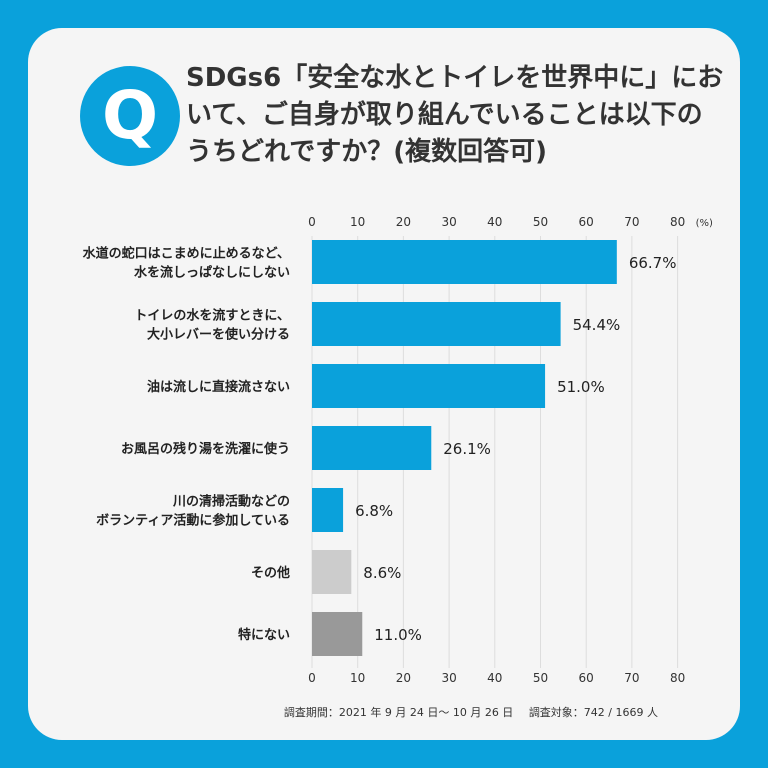 The image size is (768, 768). I want to click on category-label-3: お風呂の残り湯を洗濯に使う, so click(205, 449).